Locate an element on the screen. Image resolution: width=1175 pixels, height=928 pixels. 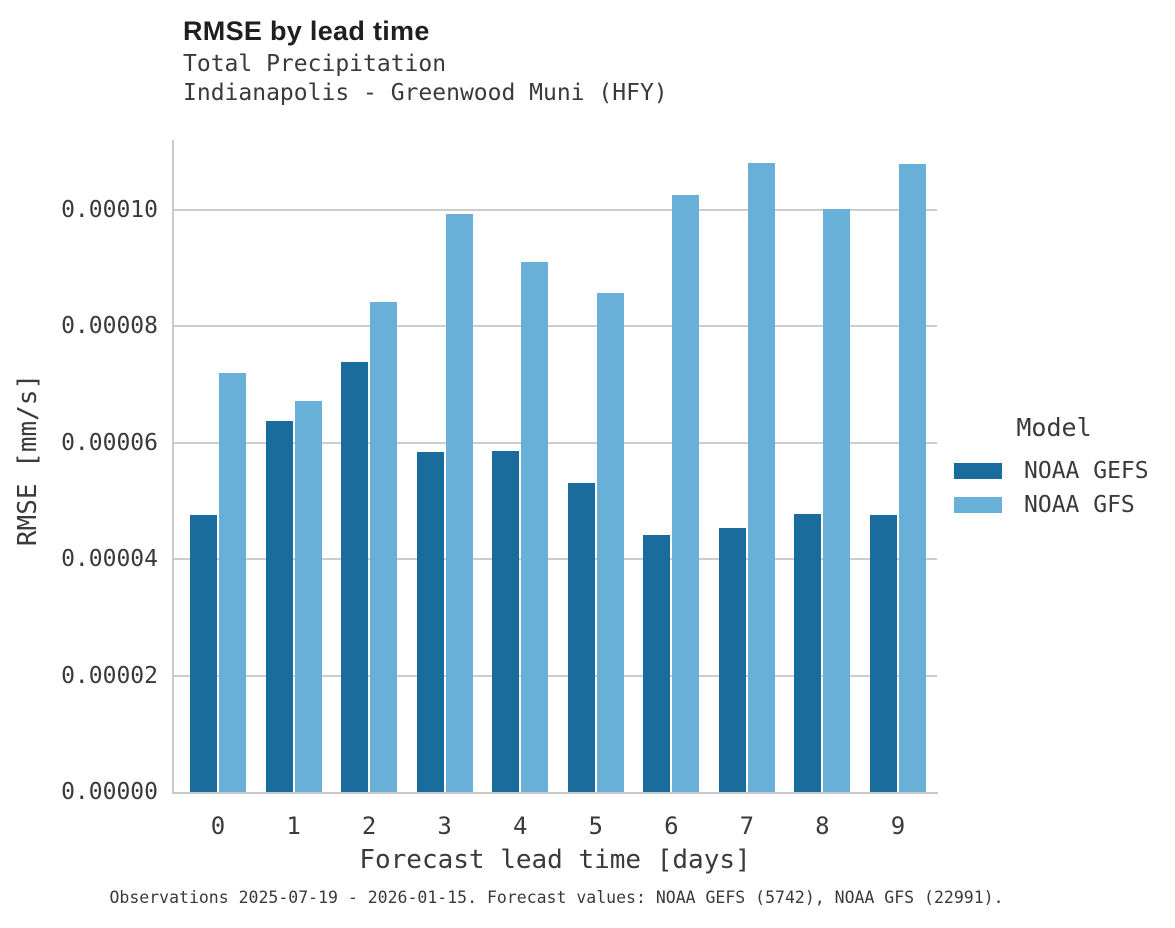
legend-label: NOAA GEFS is located at coordinates (1086, 471).